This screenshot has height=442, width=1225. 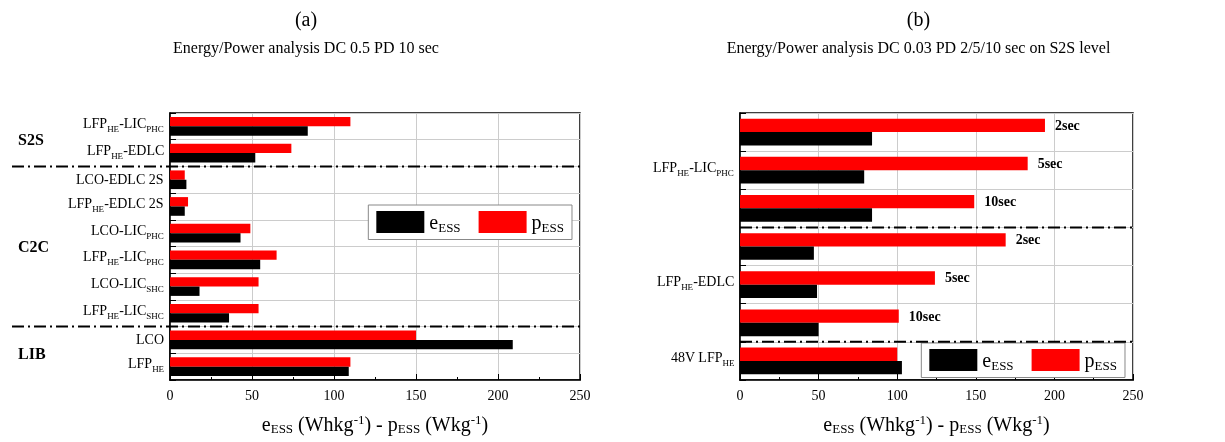 What do you see at coordinates (306, 47) in the screenshot?
I see `chart-subtitle: Energy/Power analysis DC 0.5 PD 10 sec` at bounding box center [306, 47].